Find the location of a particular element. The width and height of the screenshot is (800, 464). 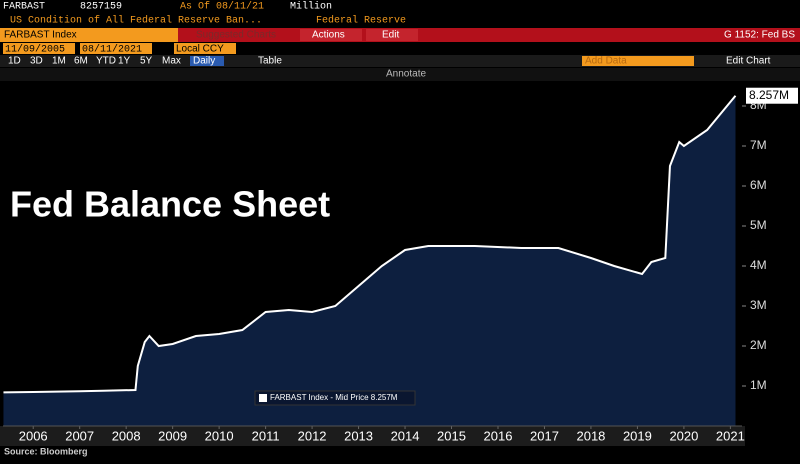

suggested-charts: Suggested Charts is located at coordinates (236, 35).